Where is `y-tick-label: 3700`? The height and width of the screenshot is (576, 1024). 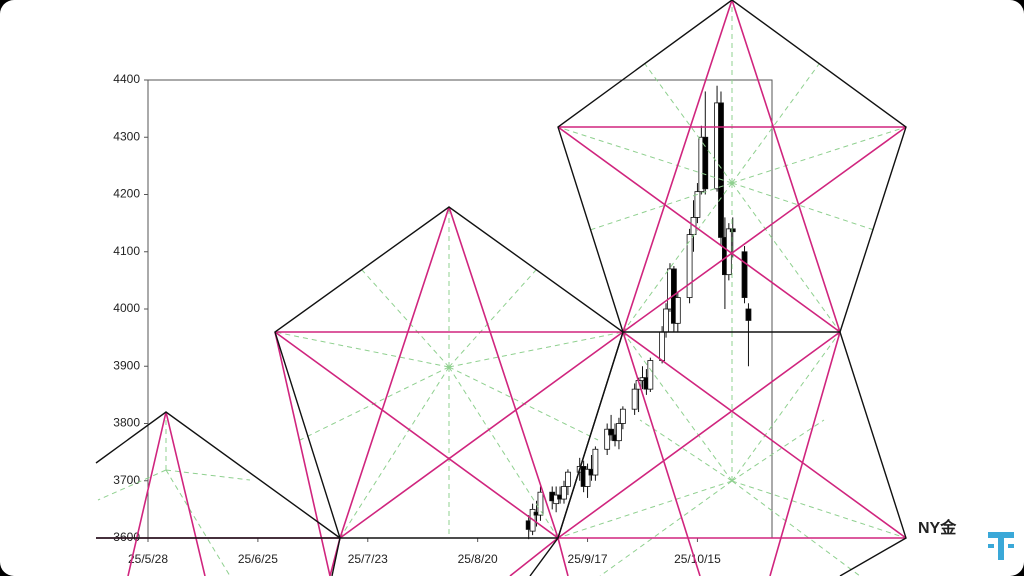
y-tick-label: 3700 is located at coordinates (126, 480).